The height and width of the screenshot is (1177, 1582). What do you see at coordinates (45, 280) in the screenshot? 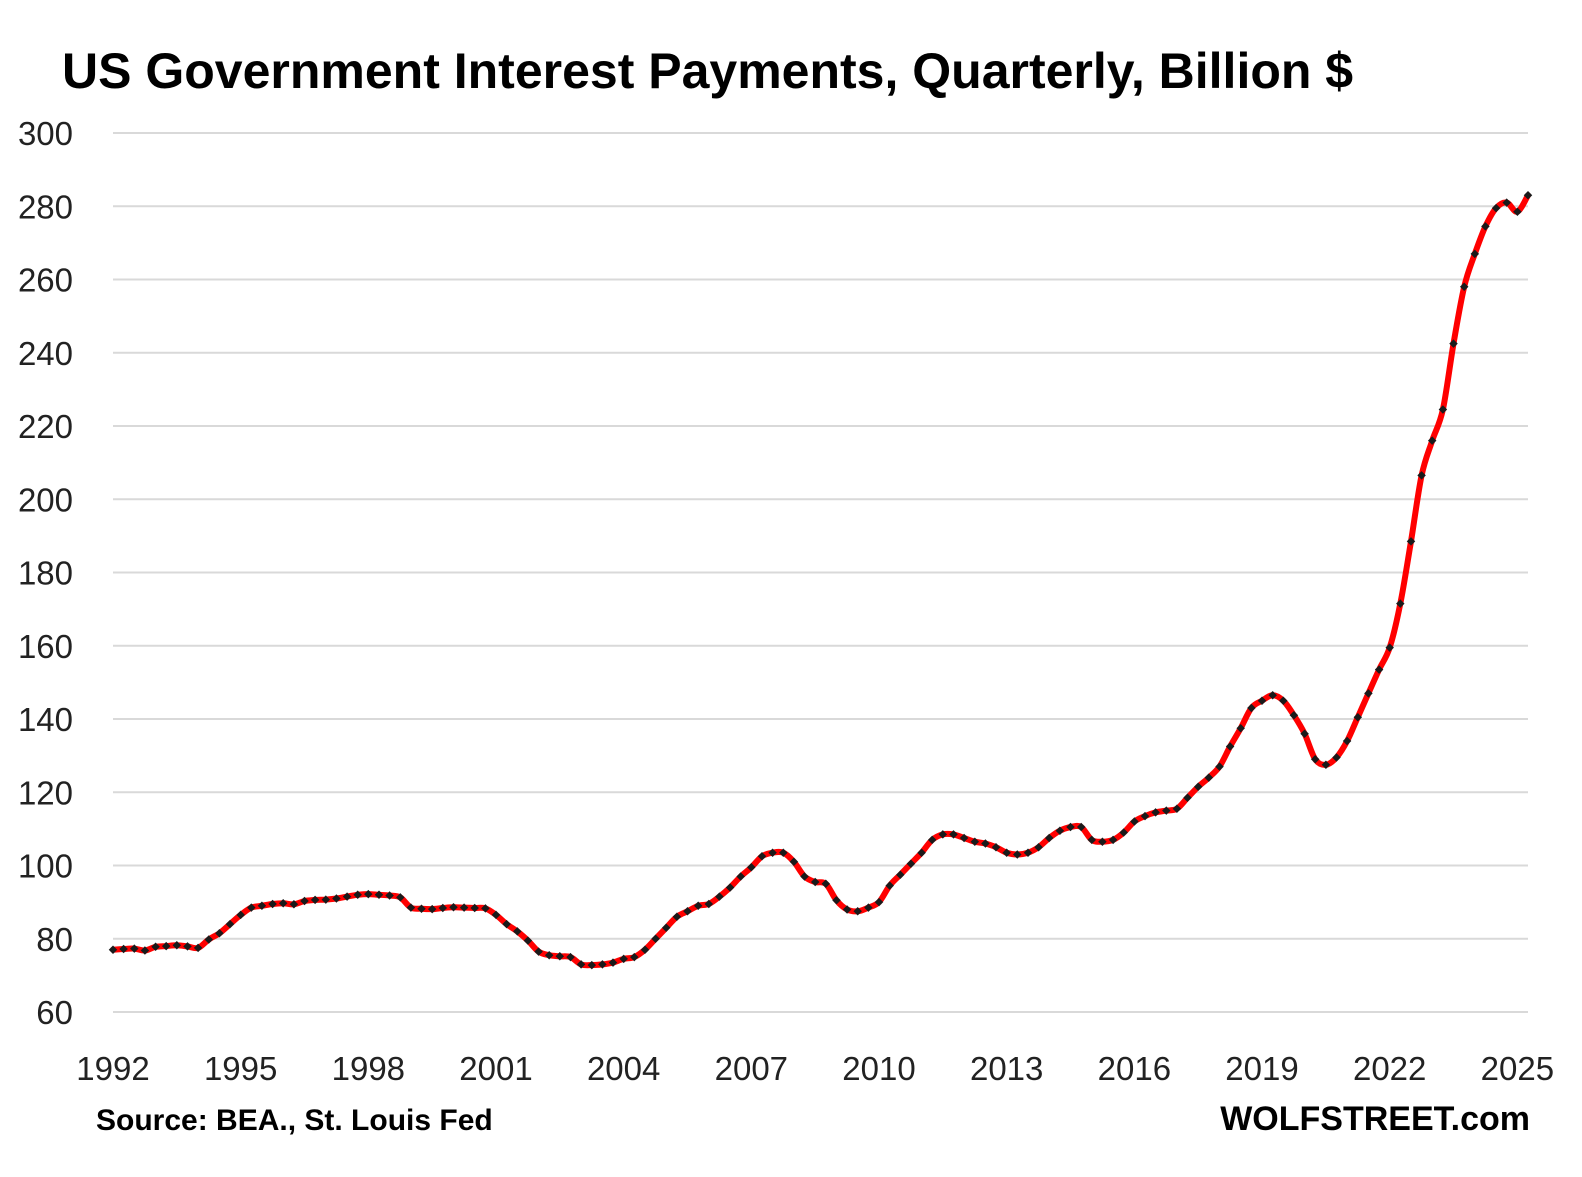
I see `y-tick-label: 260` at bounding box center [45, 280].